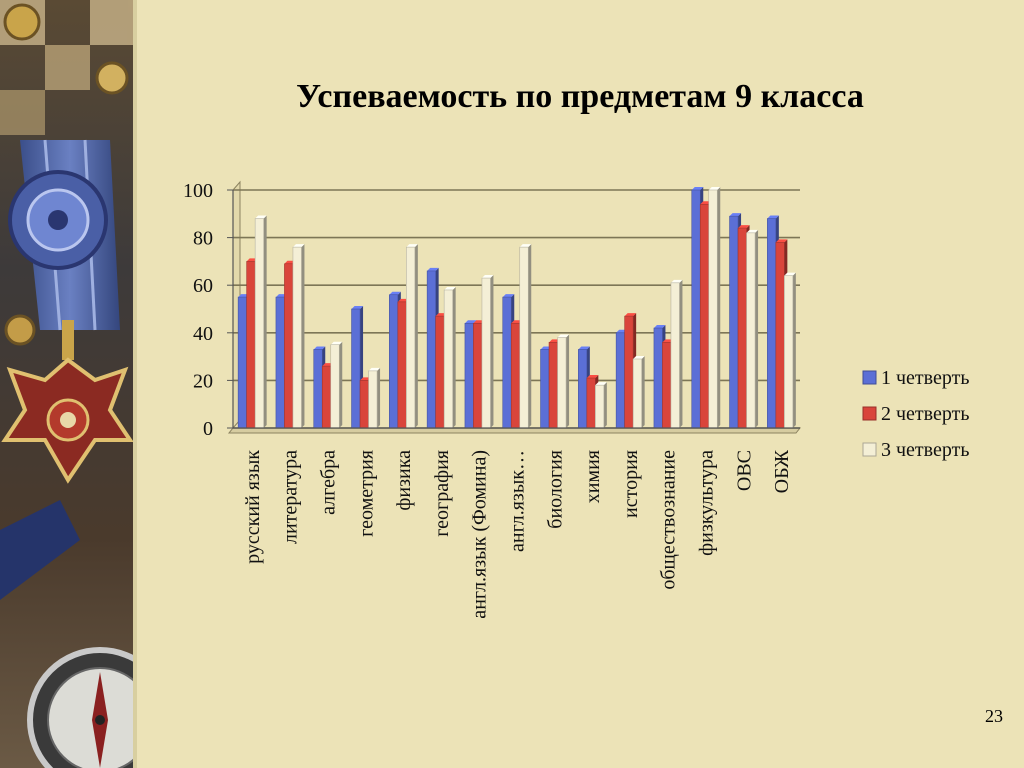 The image size is (1024, 768). Describe the element at coordinates (915, 414) in the screenshot. I see `chart-legend: 1 четверть 2 четверть 3 четверть` at that location.